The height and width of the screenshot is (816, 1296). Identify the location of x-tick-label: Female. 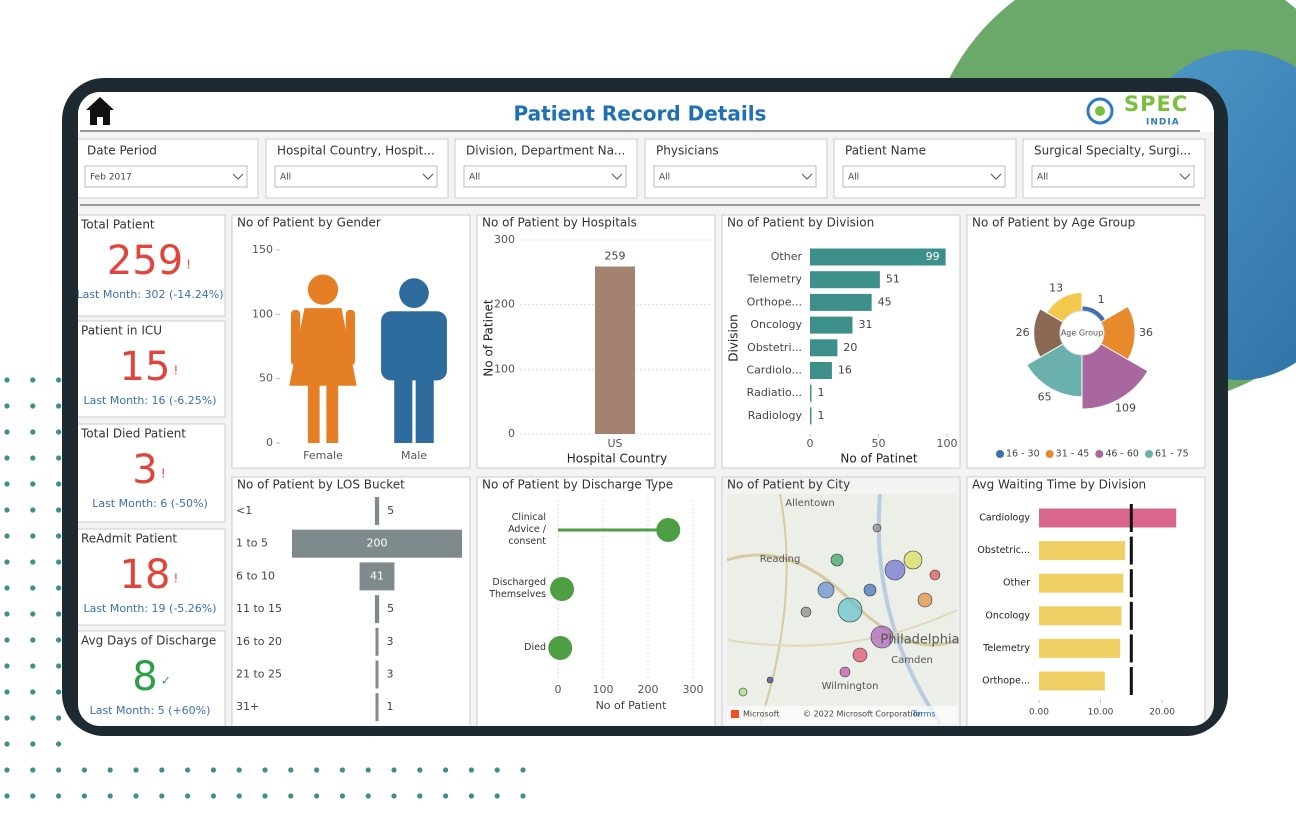
(323, 455).